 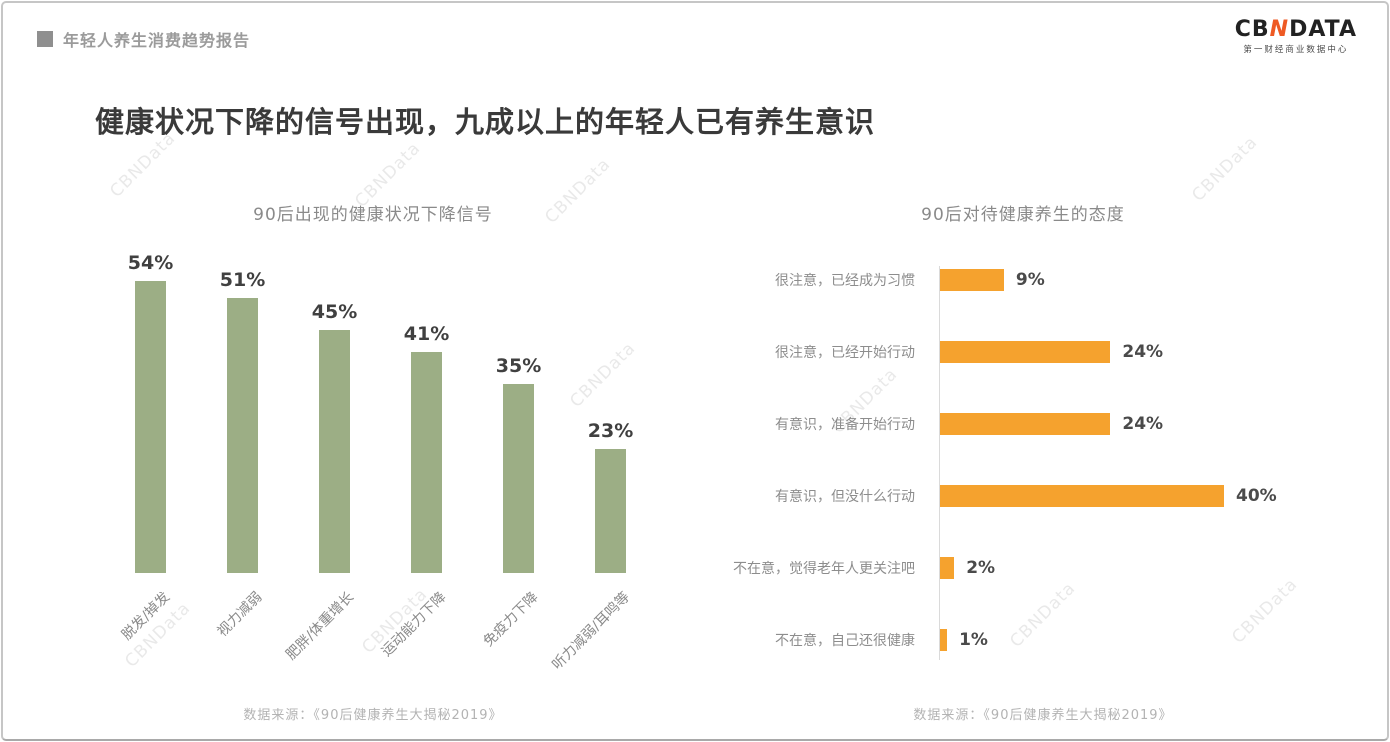 What do you see at coordinates (1126, 640) in the screenshot?
I see `bar-wrap: 1%` at bounding box center [1126, 640].